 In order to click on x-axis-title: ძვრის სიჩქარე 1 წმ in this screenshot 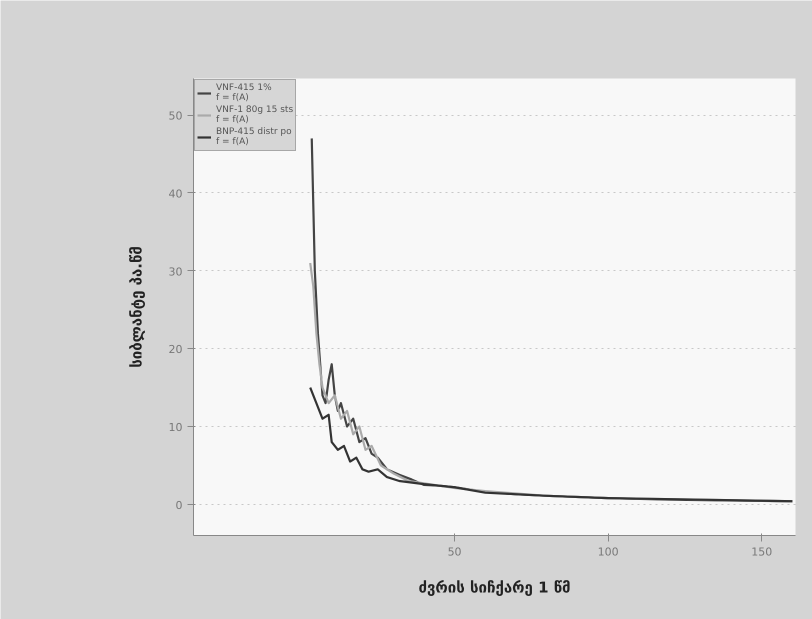, I will do `click(494, 587)`.